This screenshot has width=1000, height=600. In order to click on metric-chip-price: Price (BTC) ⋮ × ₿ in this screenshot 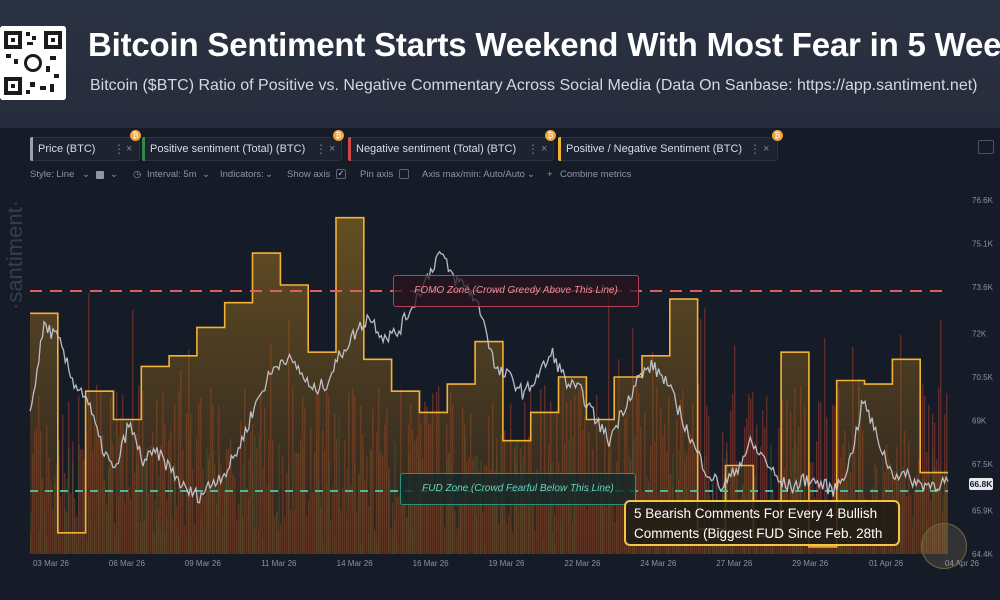, I will do `click(85, 145)`.